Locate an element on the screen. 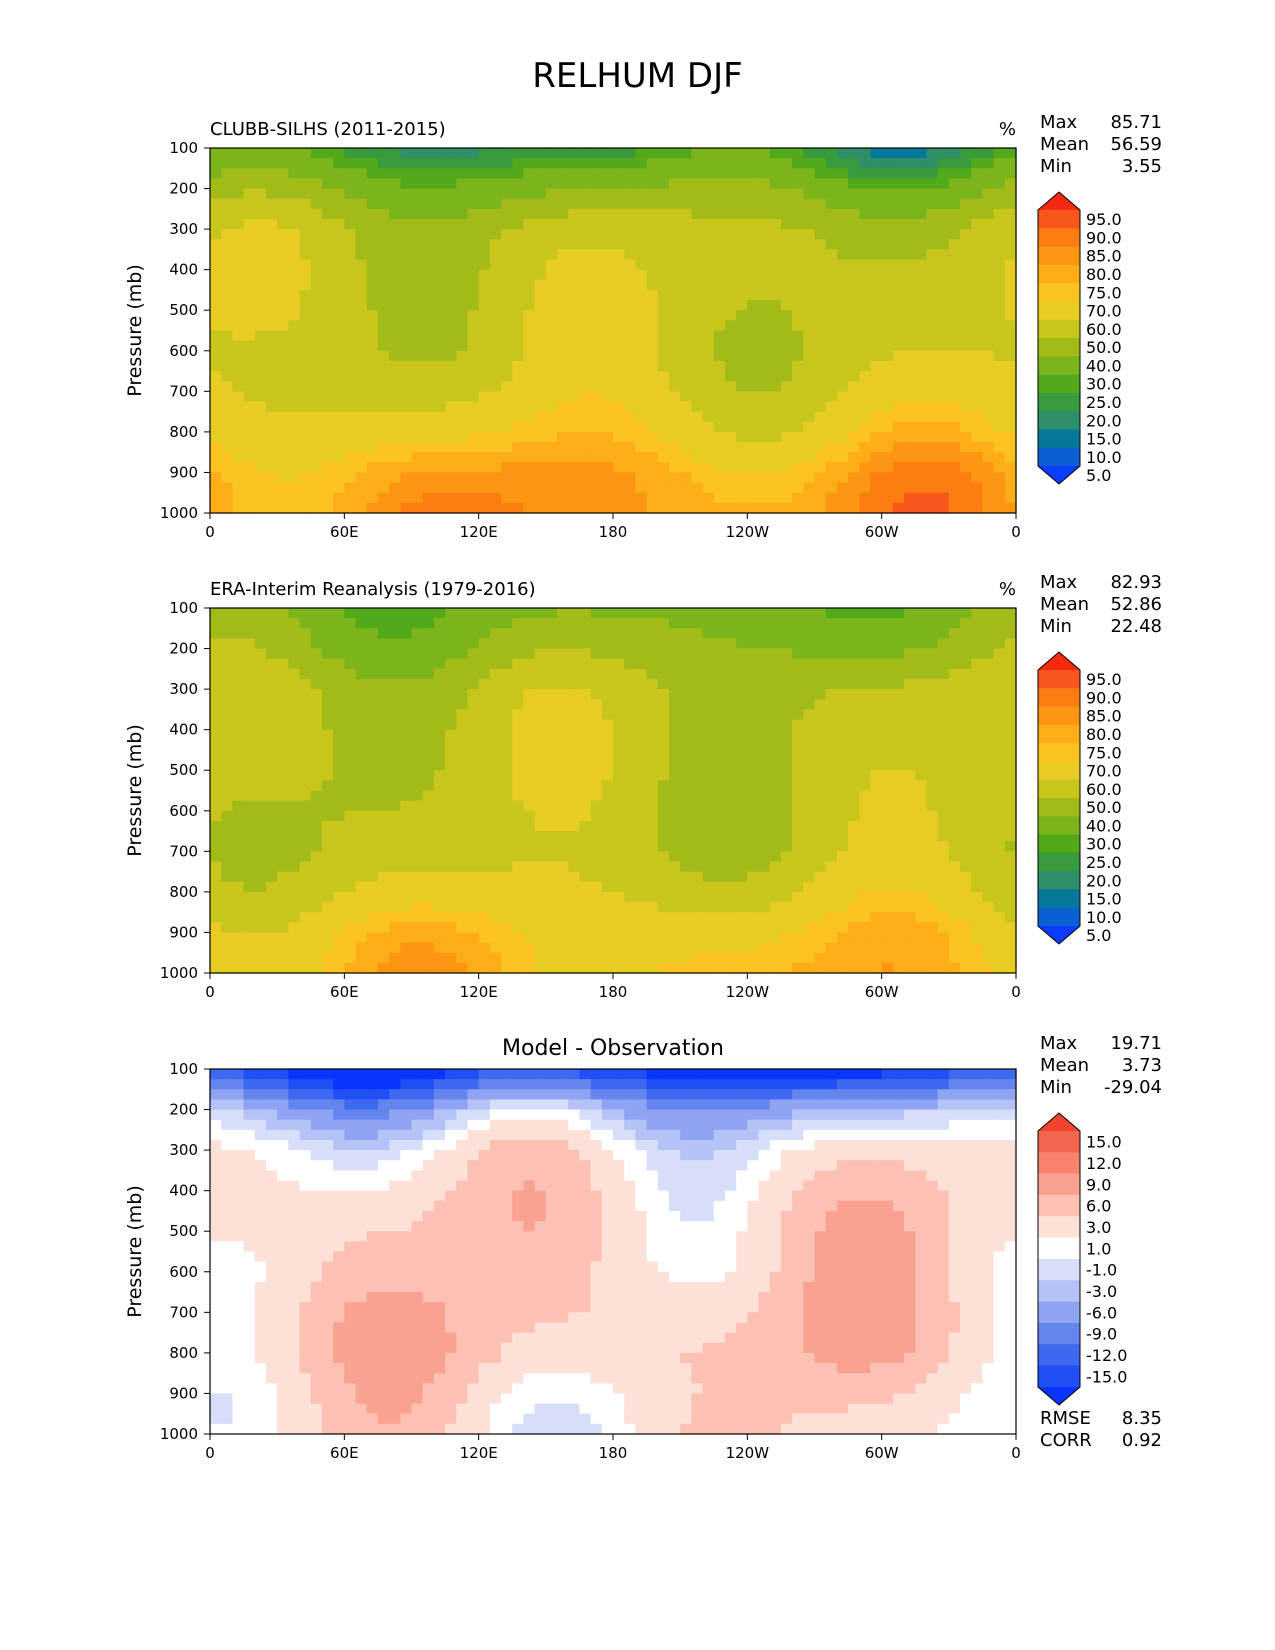 This screenshot has height=1650, width=1275. colorbar-segment is located at coordinates (1059, 402).